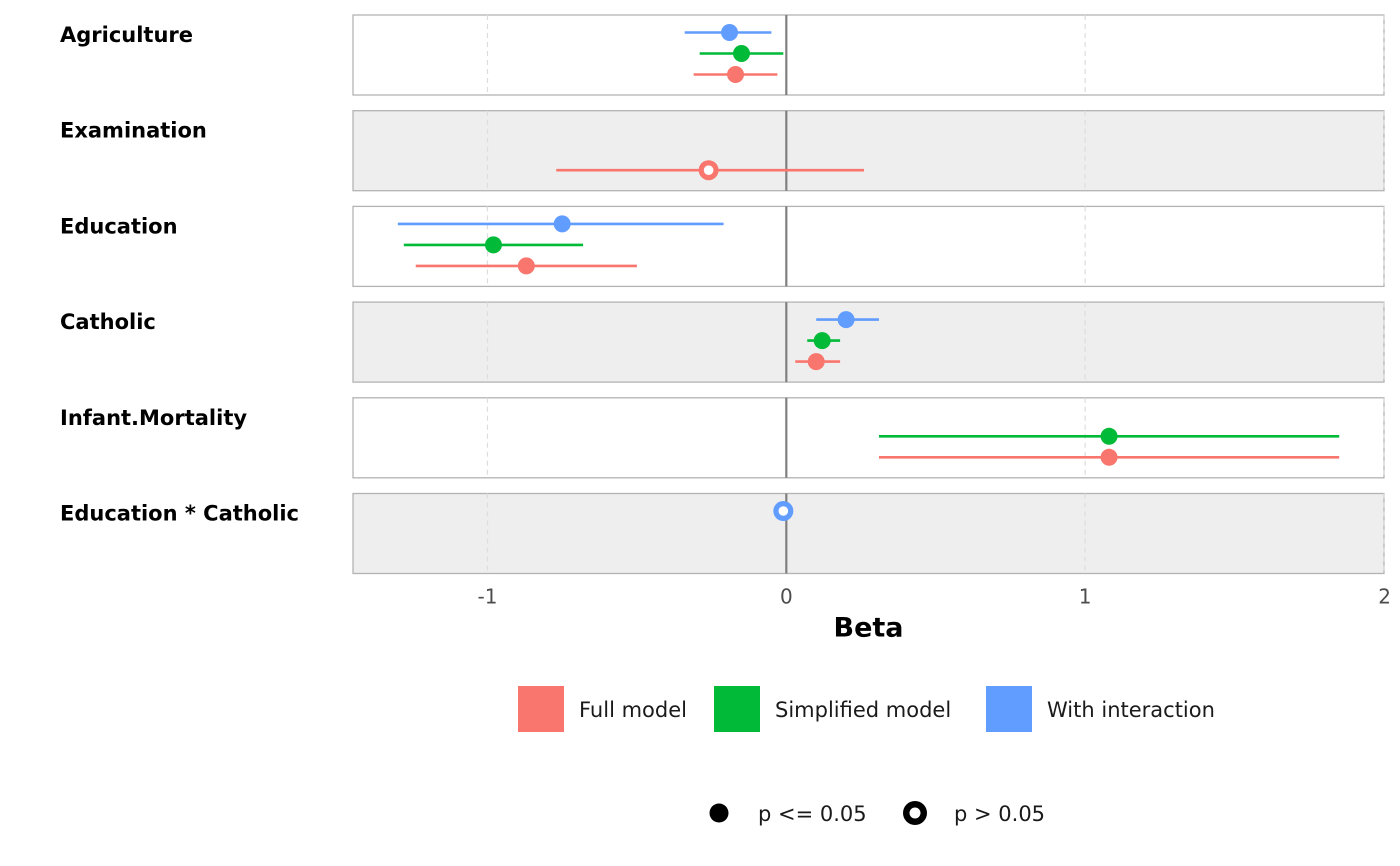 This screenshot has height=866, width=1400. Describe the element at coordinates (999, 814) in the screenshot. I see `legend-significance-label: p > 0.05` at that location.